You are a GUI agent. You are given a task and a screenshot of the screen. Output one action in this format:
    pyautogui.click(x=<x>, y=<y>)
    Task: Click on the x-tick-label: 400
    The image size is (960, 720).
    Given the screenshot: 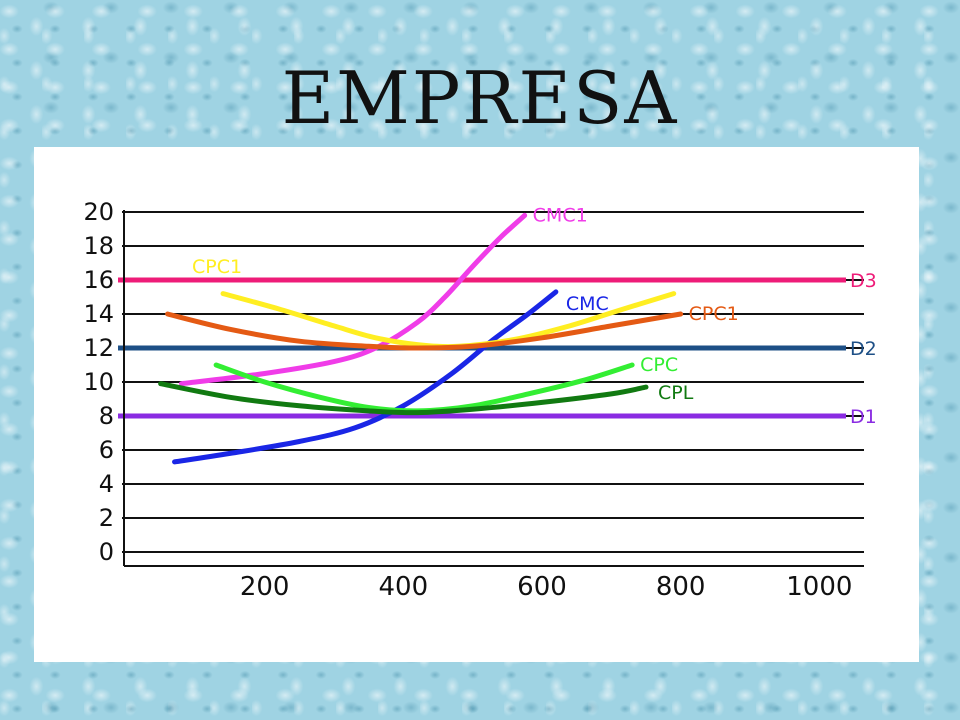 What is the action you would take?
    pyautogui.click(x=404, y=587)
    